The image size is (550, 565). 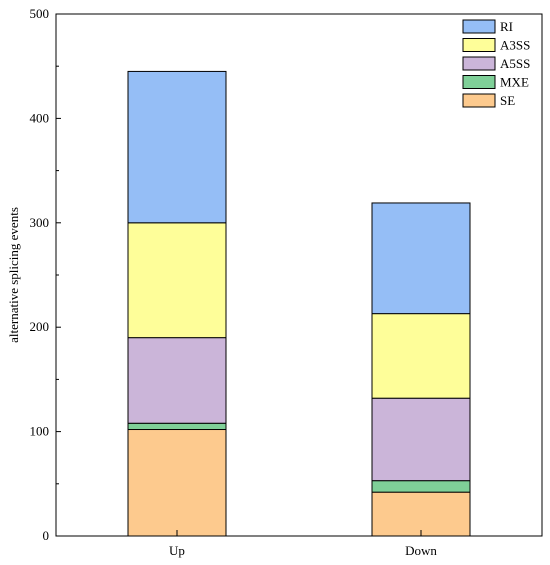 I want to click on bar-se-down, so click(x=421, y=514).